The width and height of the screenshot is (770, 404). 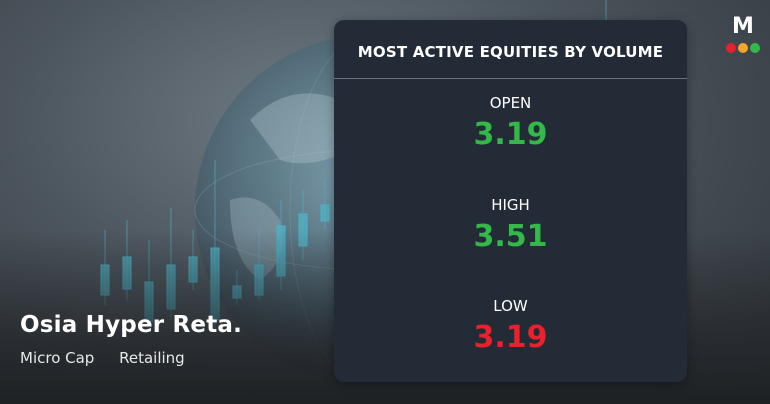 I want to click on stat-open: OPEN 3.19, so click(x=510, y=123).